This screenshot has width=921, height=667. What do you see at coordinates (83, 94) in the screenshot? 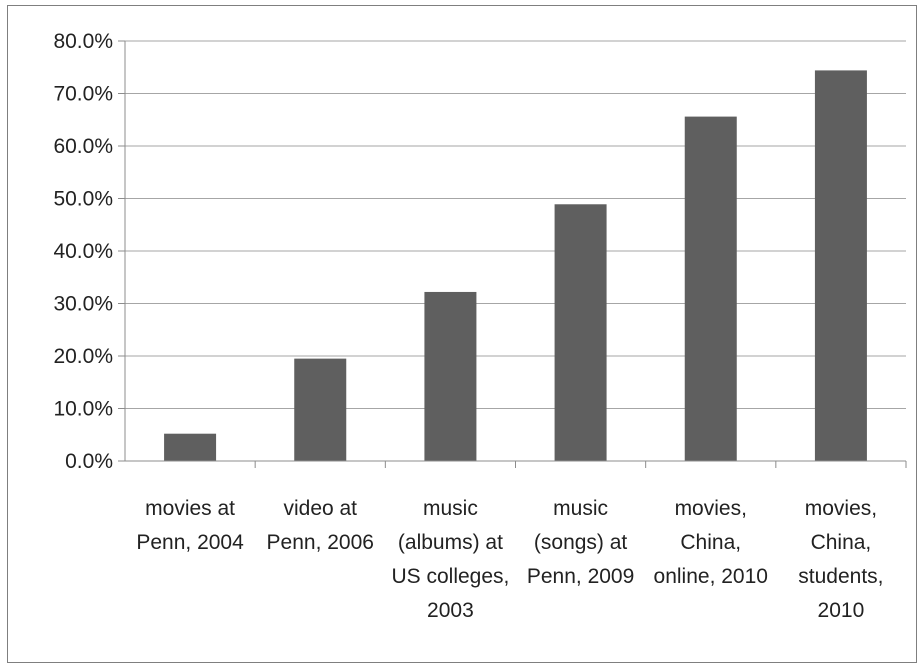
I see `y-tick-label: 70.0%` at bounding box center [83, 94].